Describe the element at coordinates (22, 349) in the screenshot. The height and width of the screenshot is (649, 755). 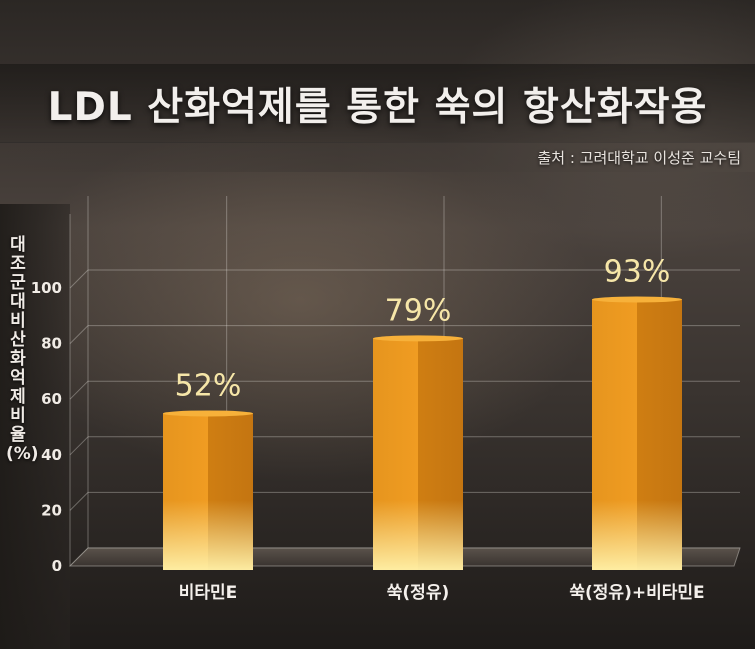
I see `y-axis-label: 대조군 대비 산화억제 비율(%)` at that location.